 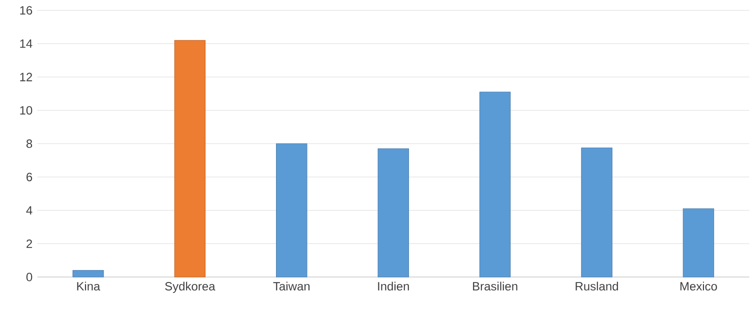 I want to click on x-tick-label: Taiwan, so click(x=291, y=286).